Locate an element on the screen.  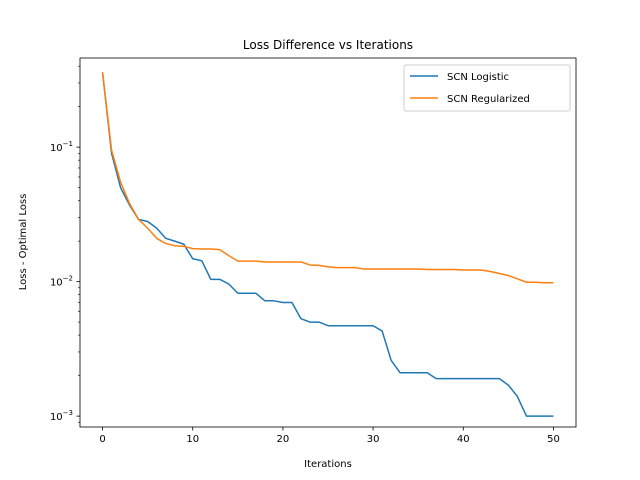
x-tick-label: 30 is located at coordinates (373, 439).